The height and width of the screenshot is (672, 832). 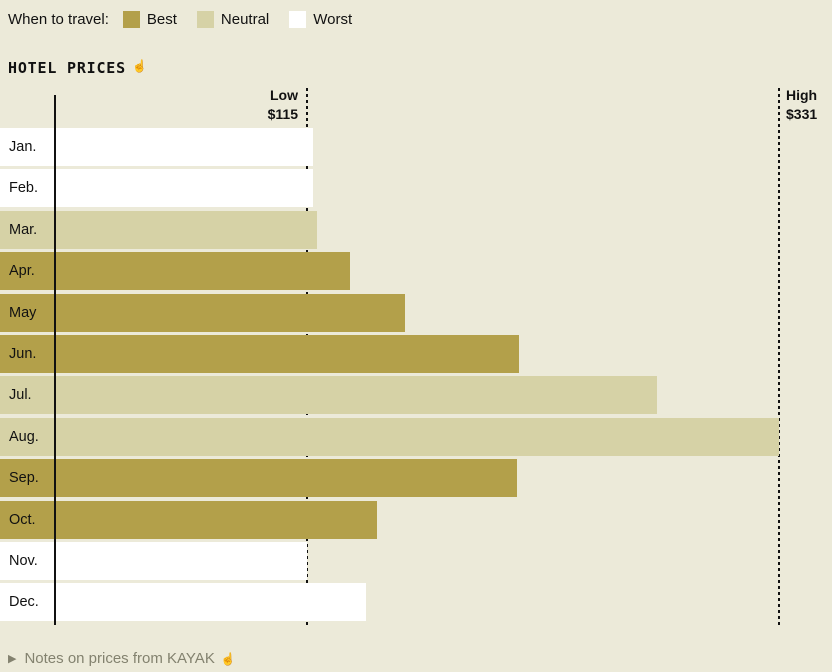 What do you see at coordinates (416, 312) in the screenshot?
I see `chart-row-may: May` at bounding box center [416, 312].